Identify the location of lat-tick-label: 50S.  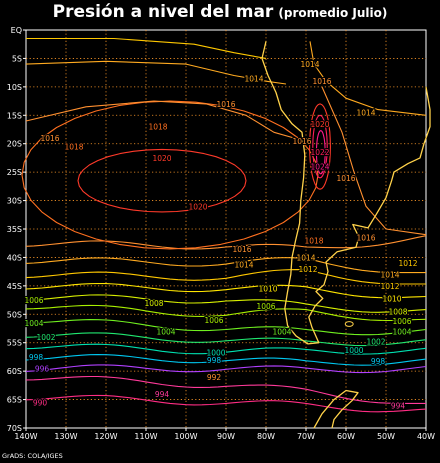
(14, 314).